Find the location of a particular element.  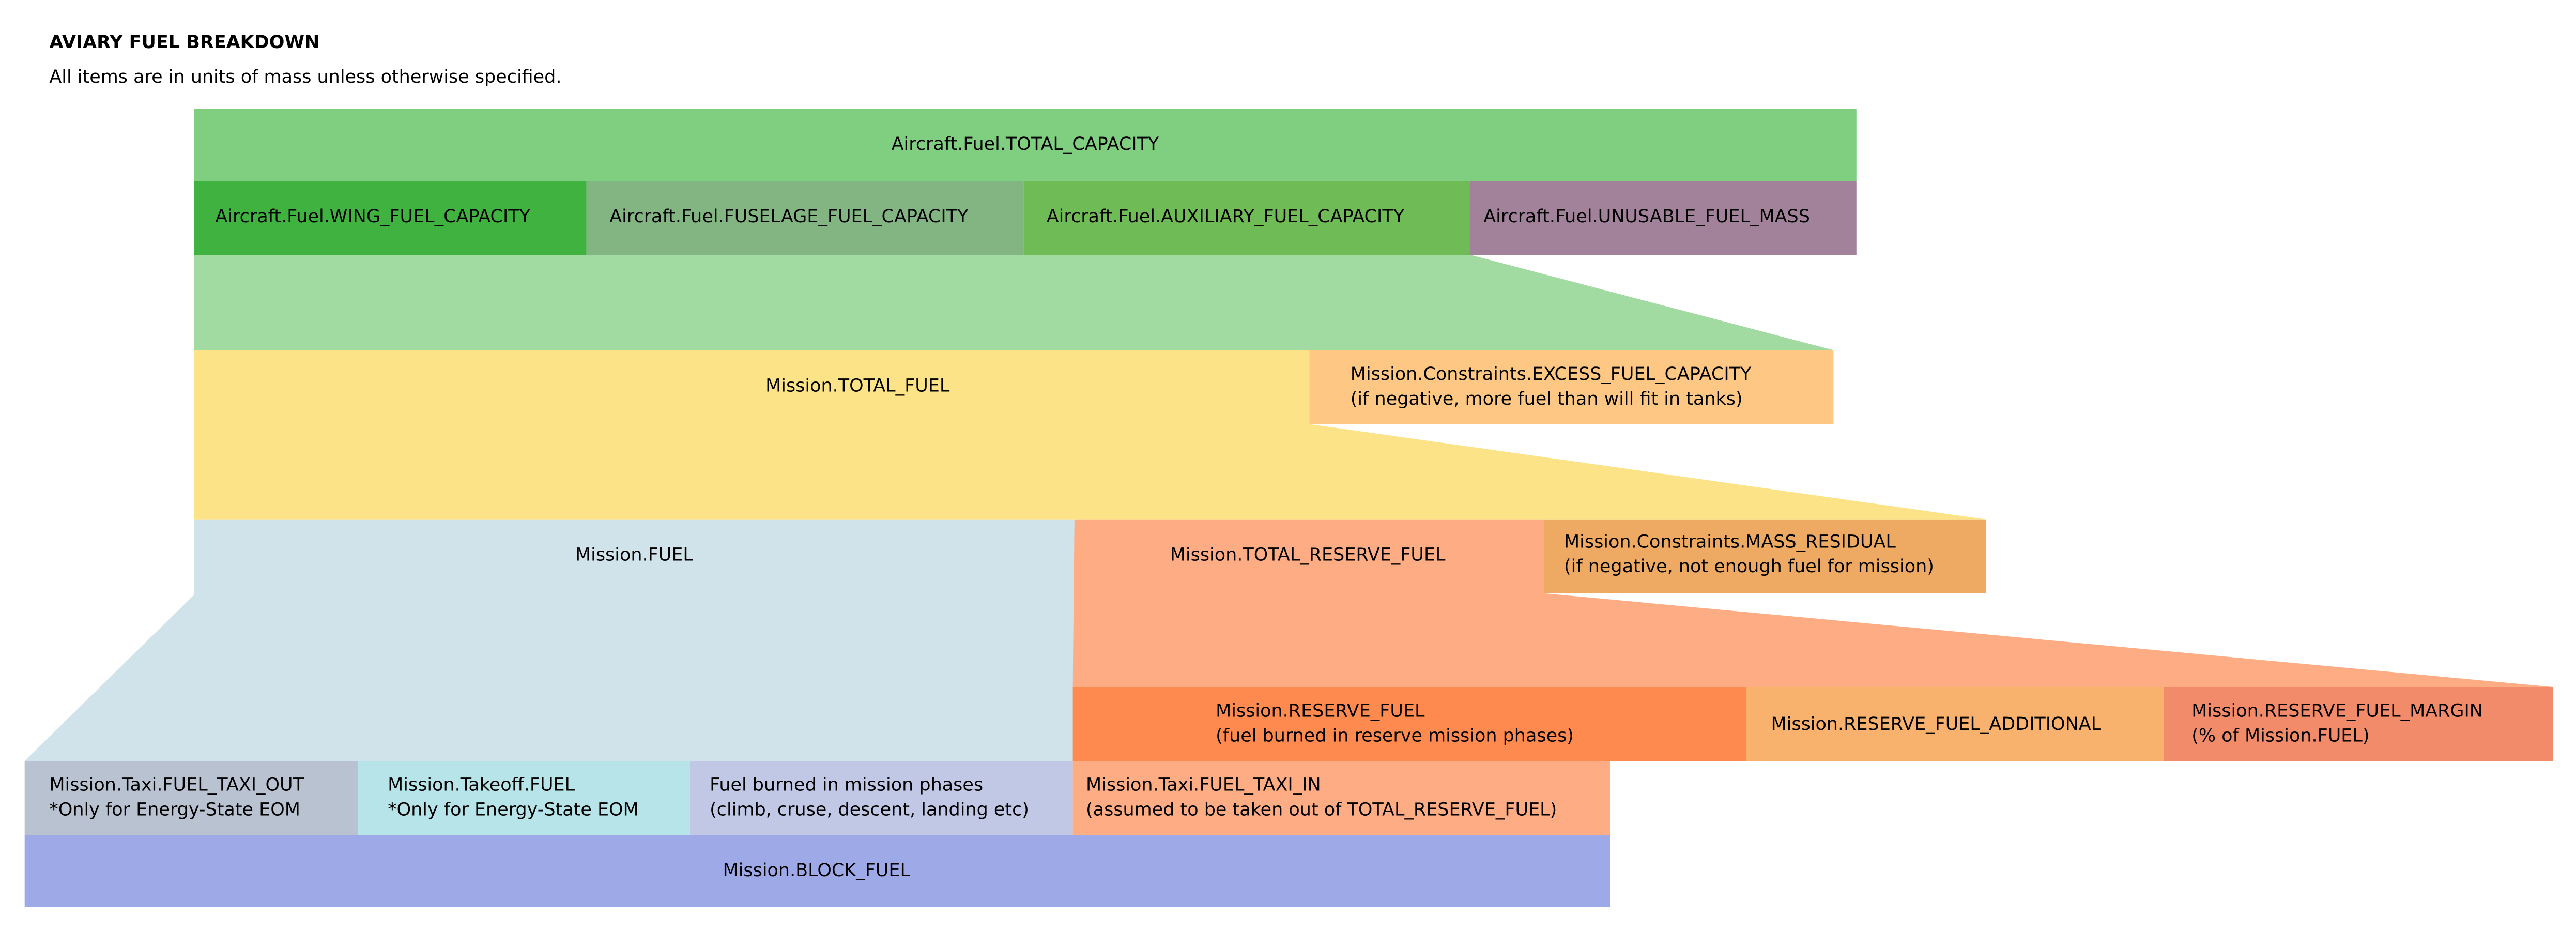

reserve-fuel-label: Mission.RESERVE_FUEL is located at coordinates (1320, 711).